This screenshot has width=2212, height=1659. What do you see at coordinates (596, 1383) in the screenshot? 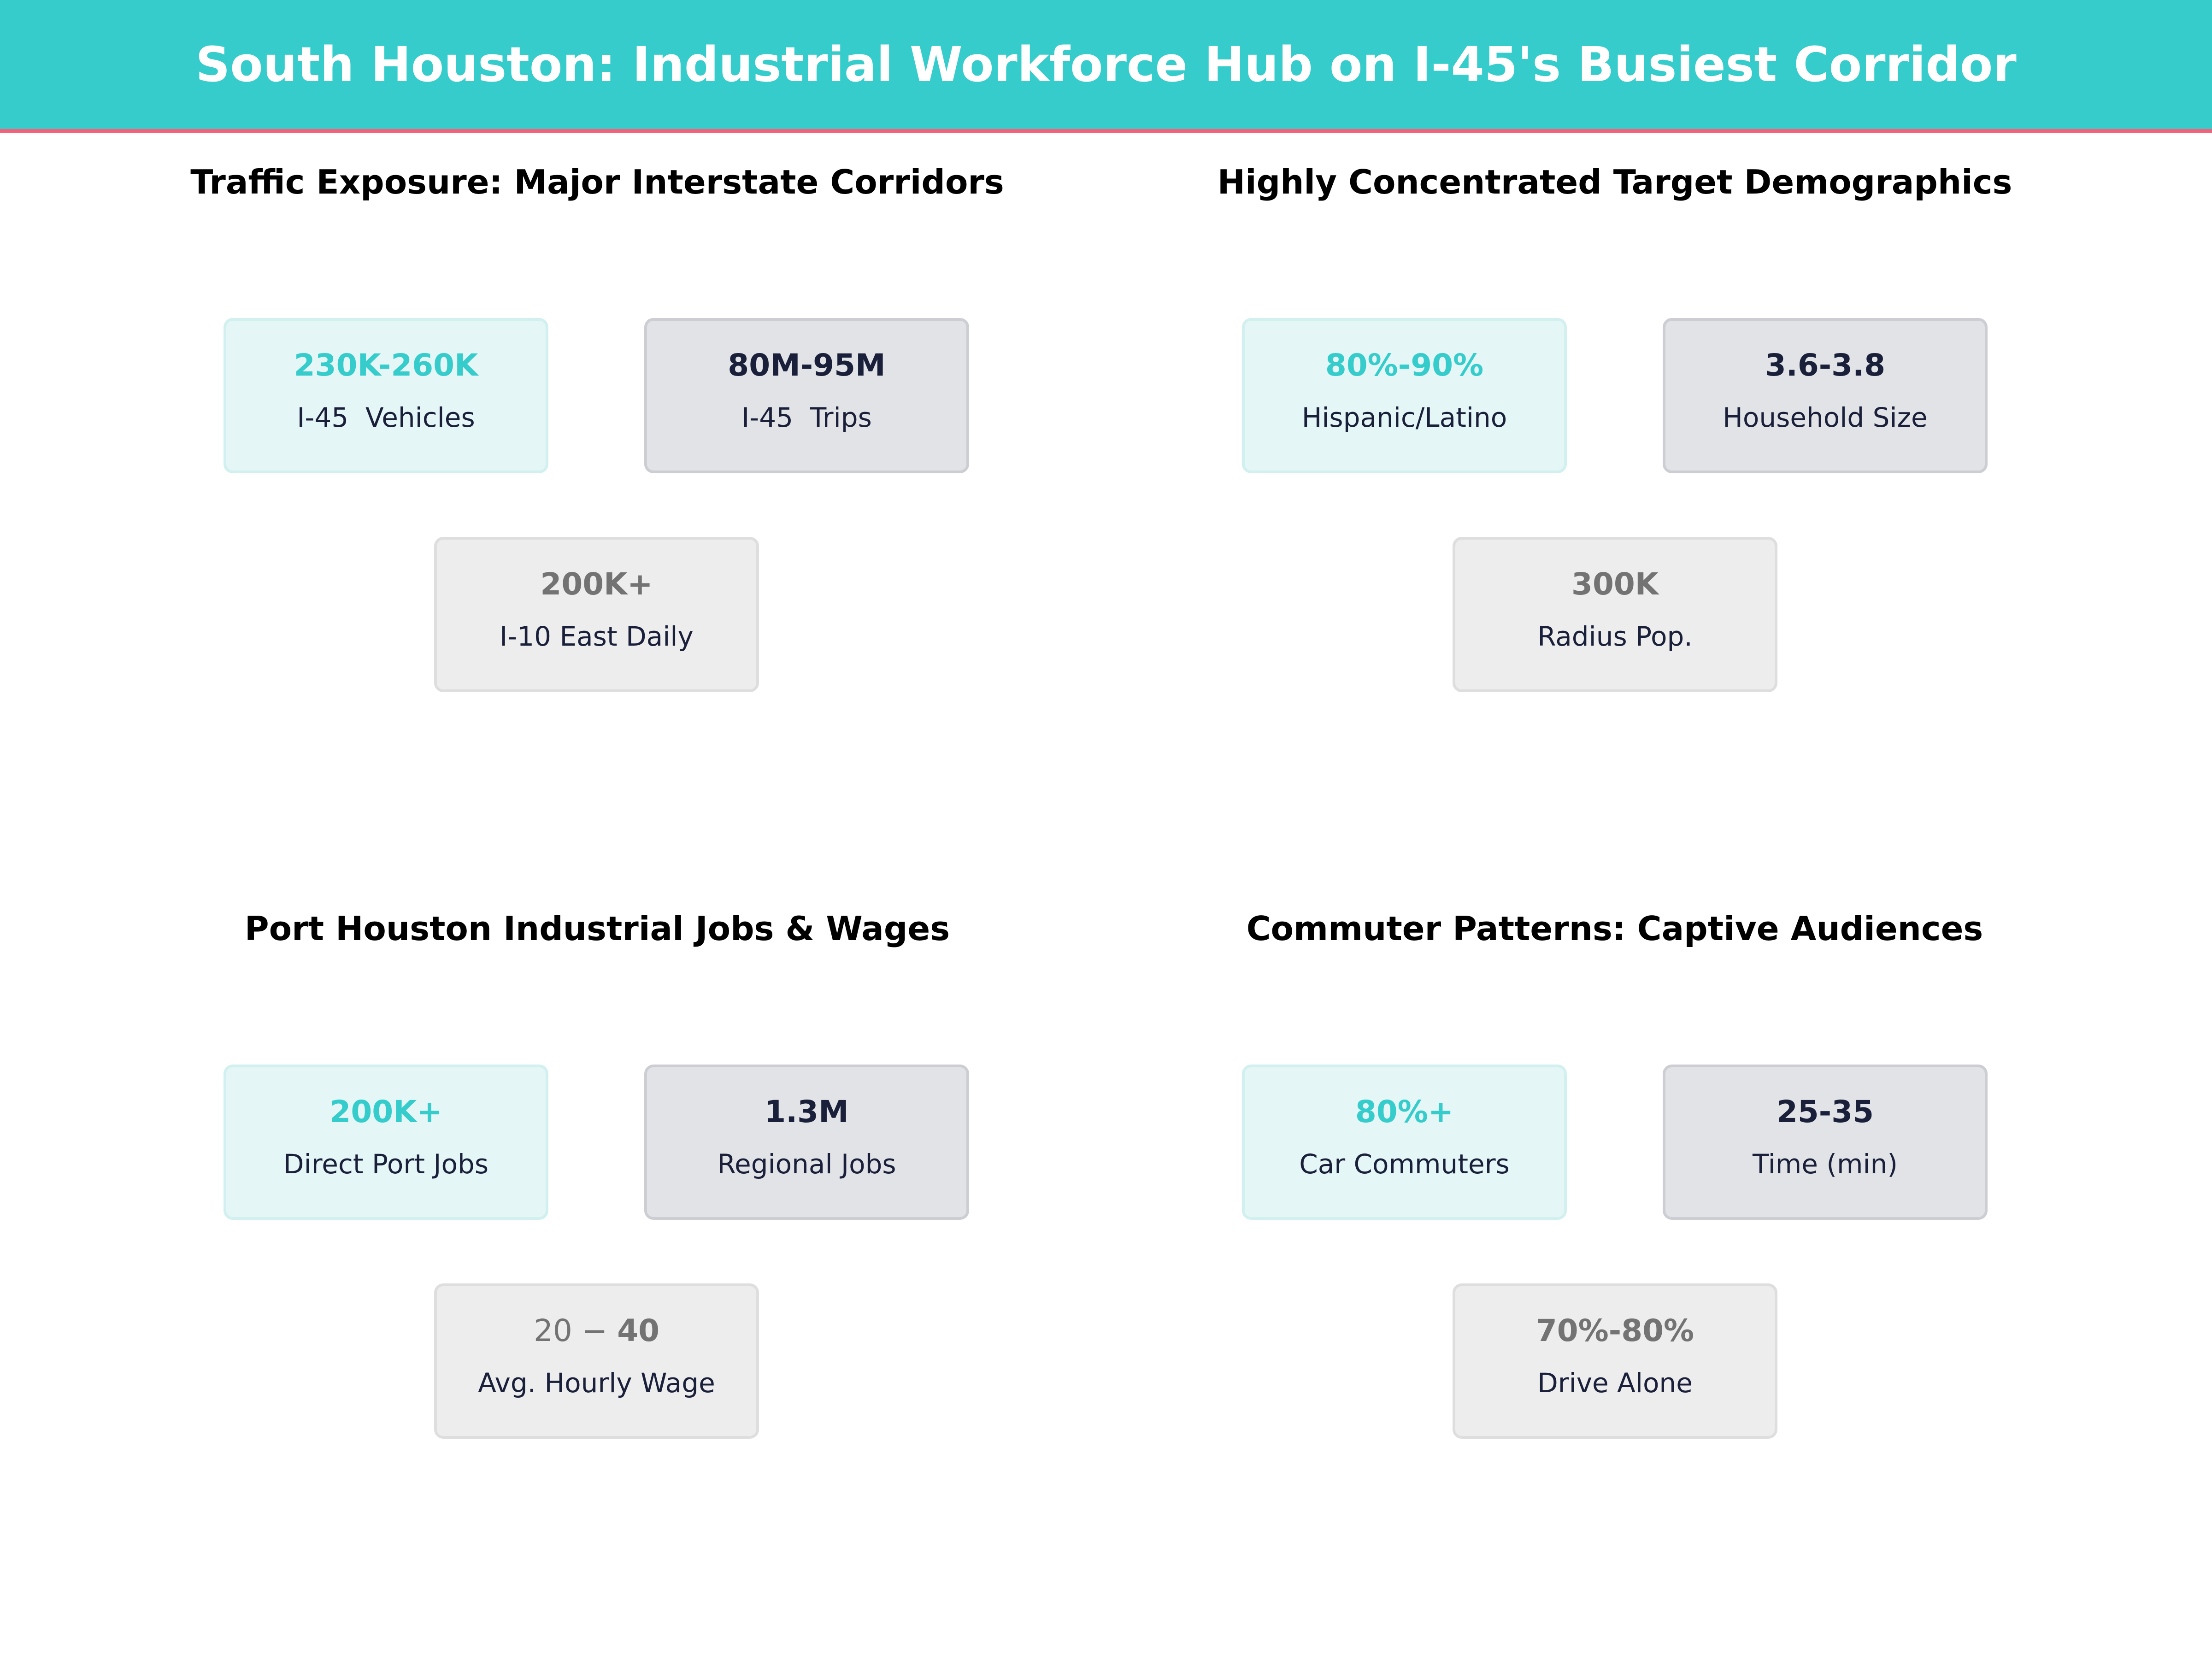
I see `stat-label: Avg. Hourly Wage` at bounding box center [596, 1383].